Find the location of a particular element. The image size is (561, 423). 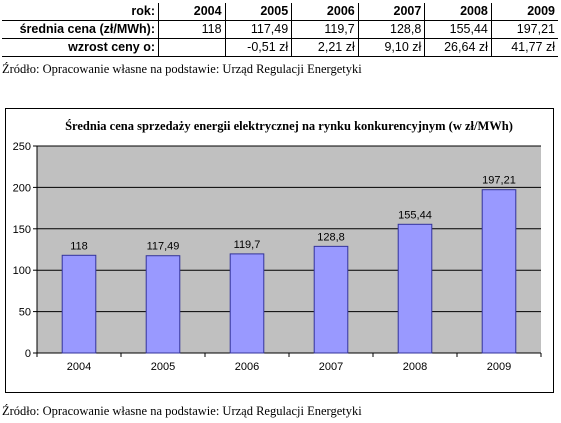

data-label: 118 is located at coordinates (79, 246).